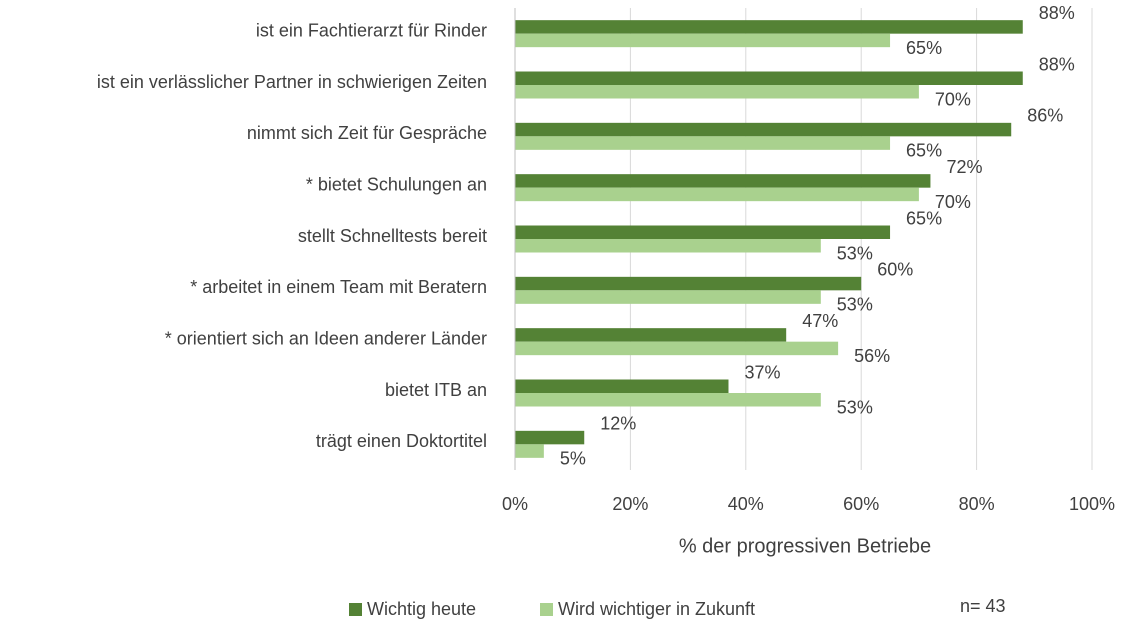 This screenshot has height=626, width=1125. I want to click on y-tick-label: * arbeitet in einem Team mit Beratern, so click(338, 287).